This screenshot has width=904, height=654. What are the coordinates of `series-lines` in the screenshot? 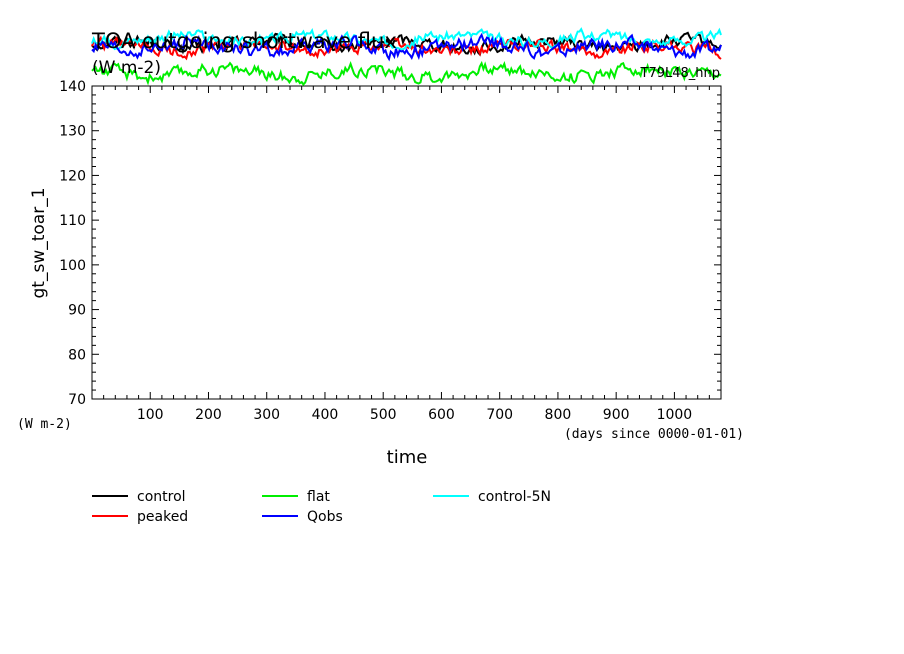 It's located at (406, 56).